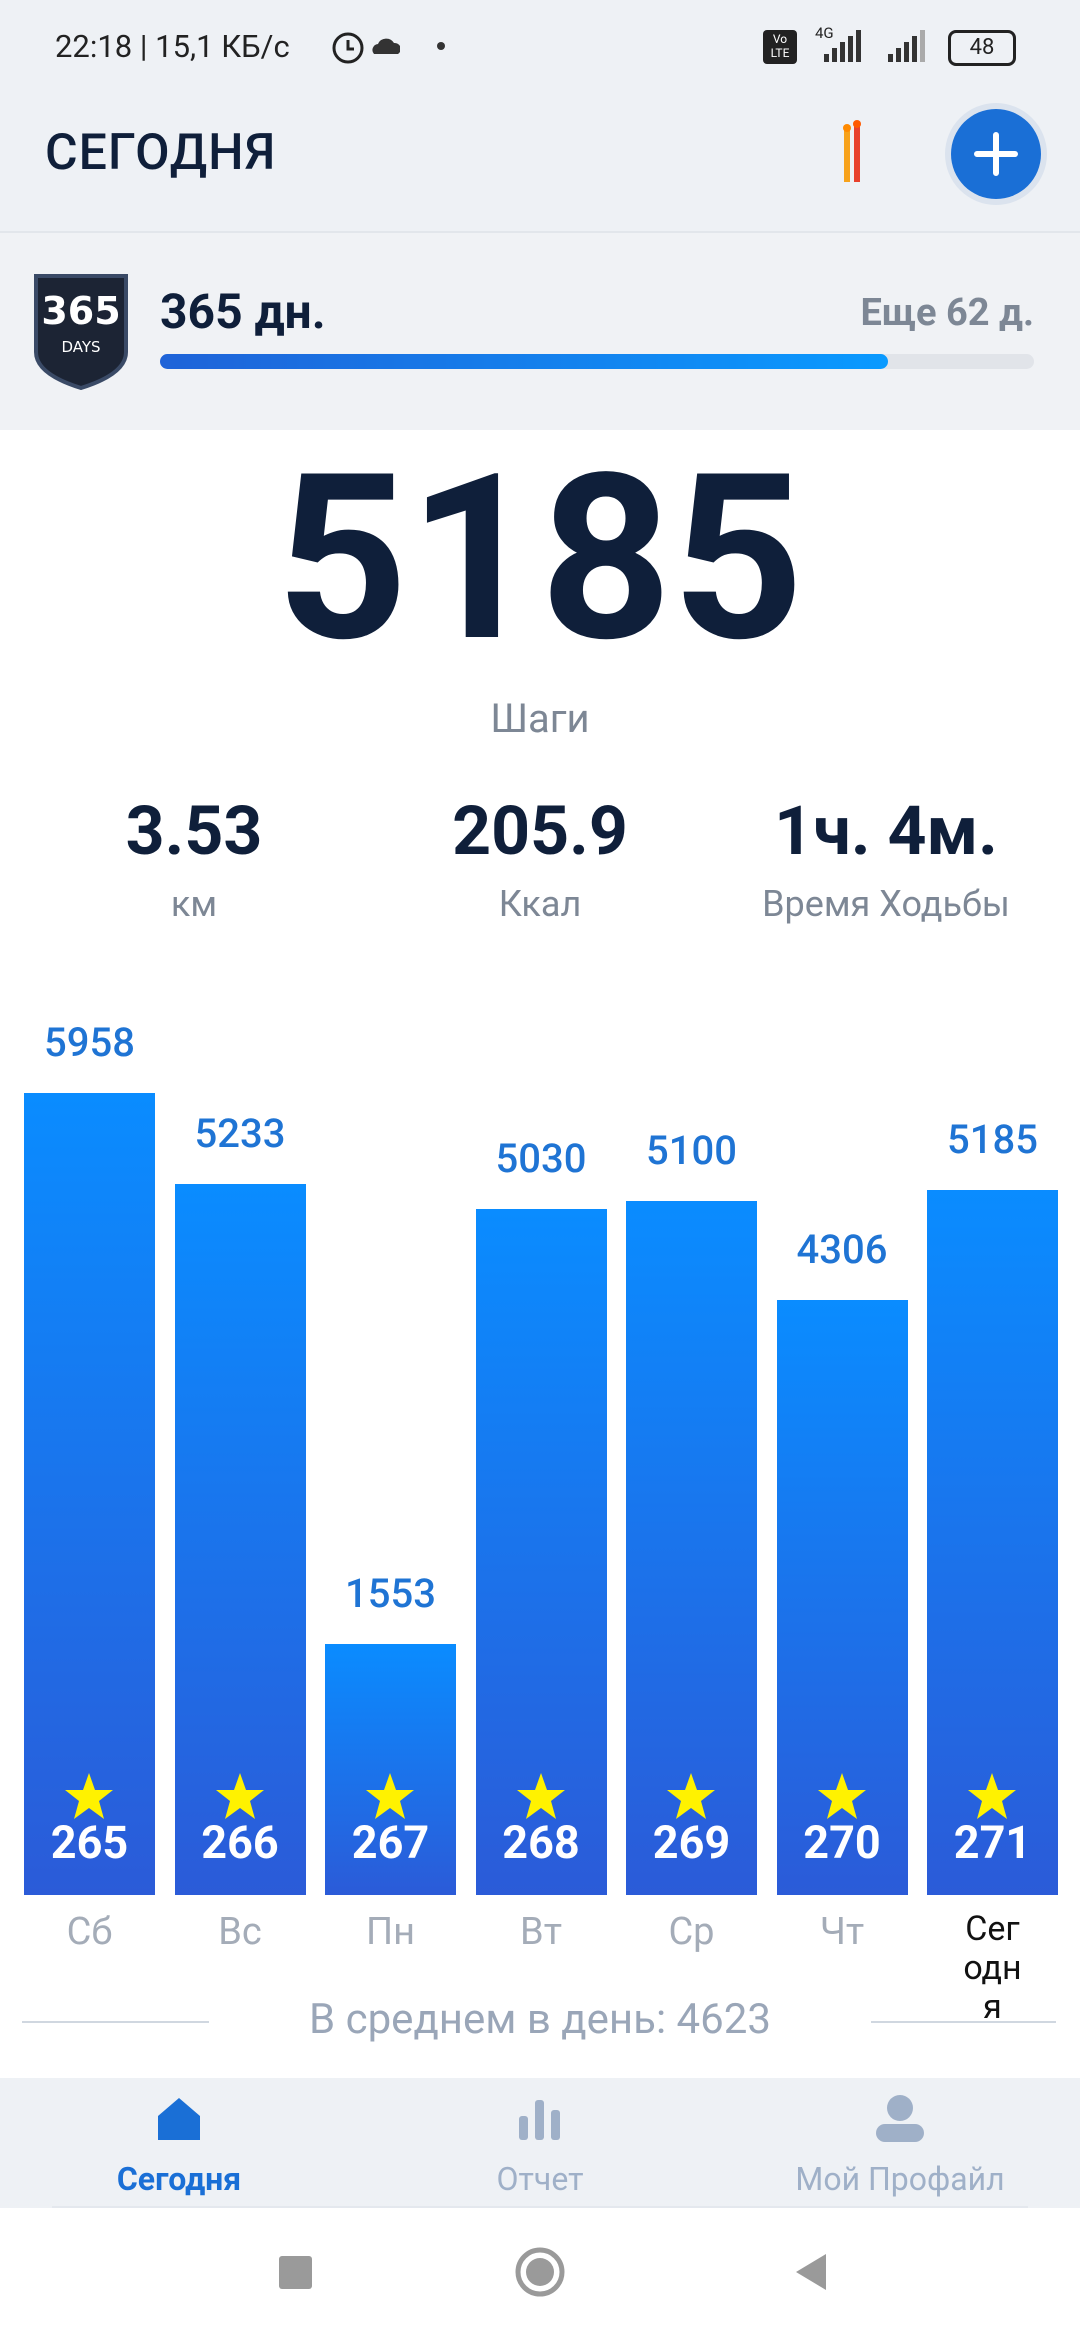  I want to click on category-text: Вс, so click(240, 1932).